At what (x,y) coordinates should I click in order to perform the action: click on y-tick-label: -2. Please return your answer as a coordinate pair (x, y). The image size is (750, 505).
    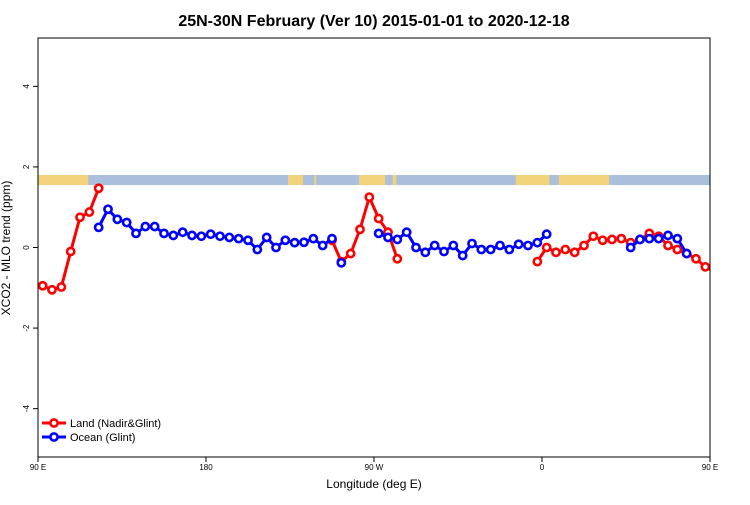
    Looking at the image, I should click on (26, 328).